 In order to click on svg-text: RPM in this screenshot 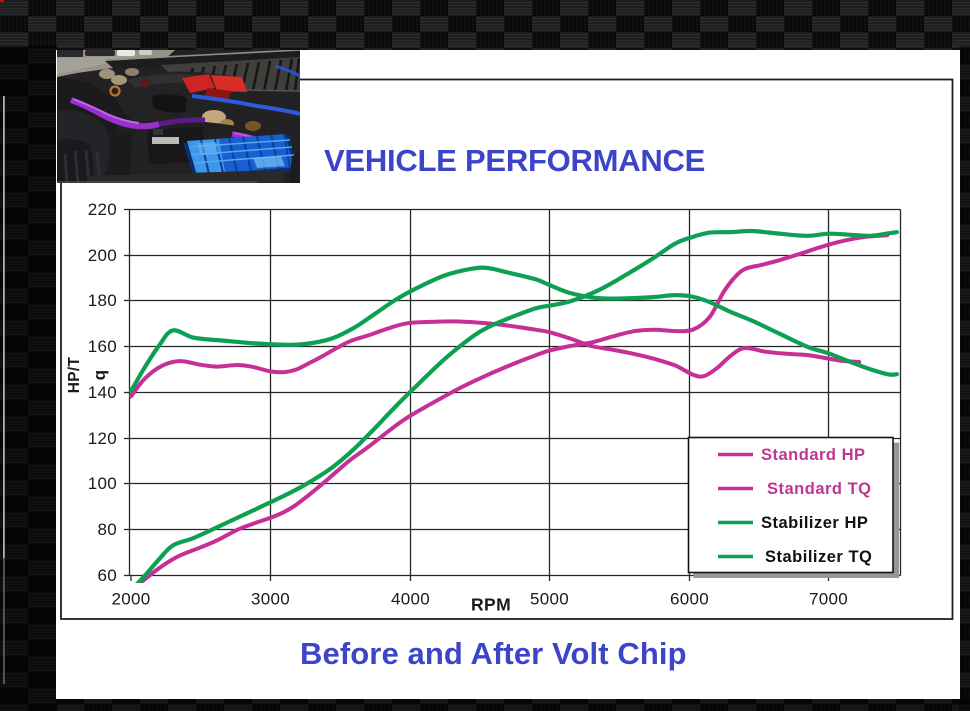, I will do `click(491, 605)`.